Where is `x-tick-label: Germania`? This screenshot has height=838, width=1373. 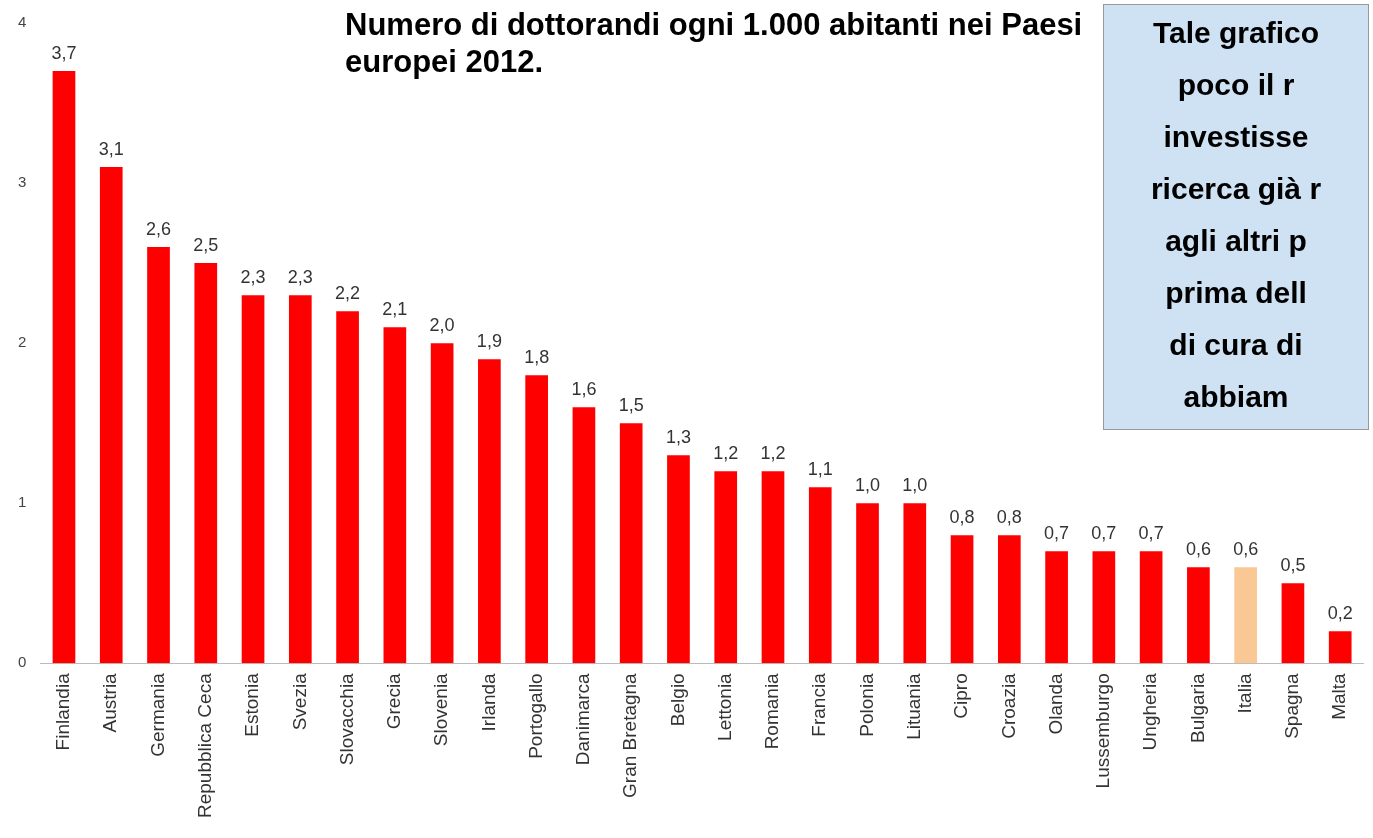 x-tick-label: Germania is located at coordinates (157, 714).